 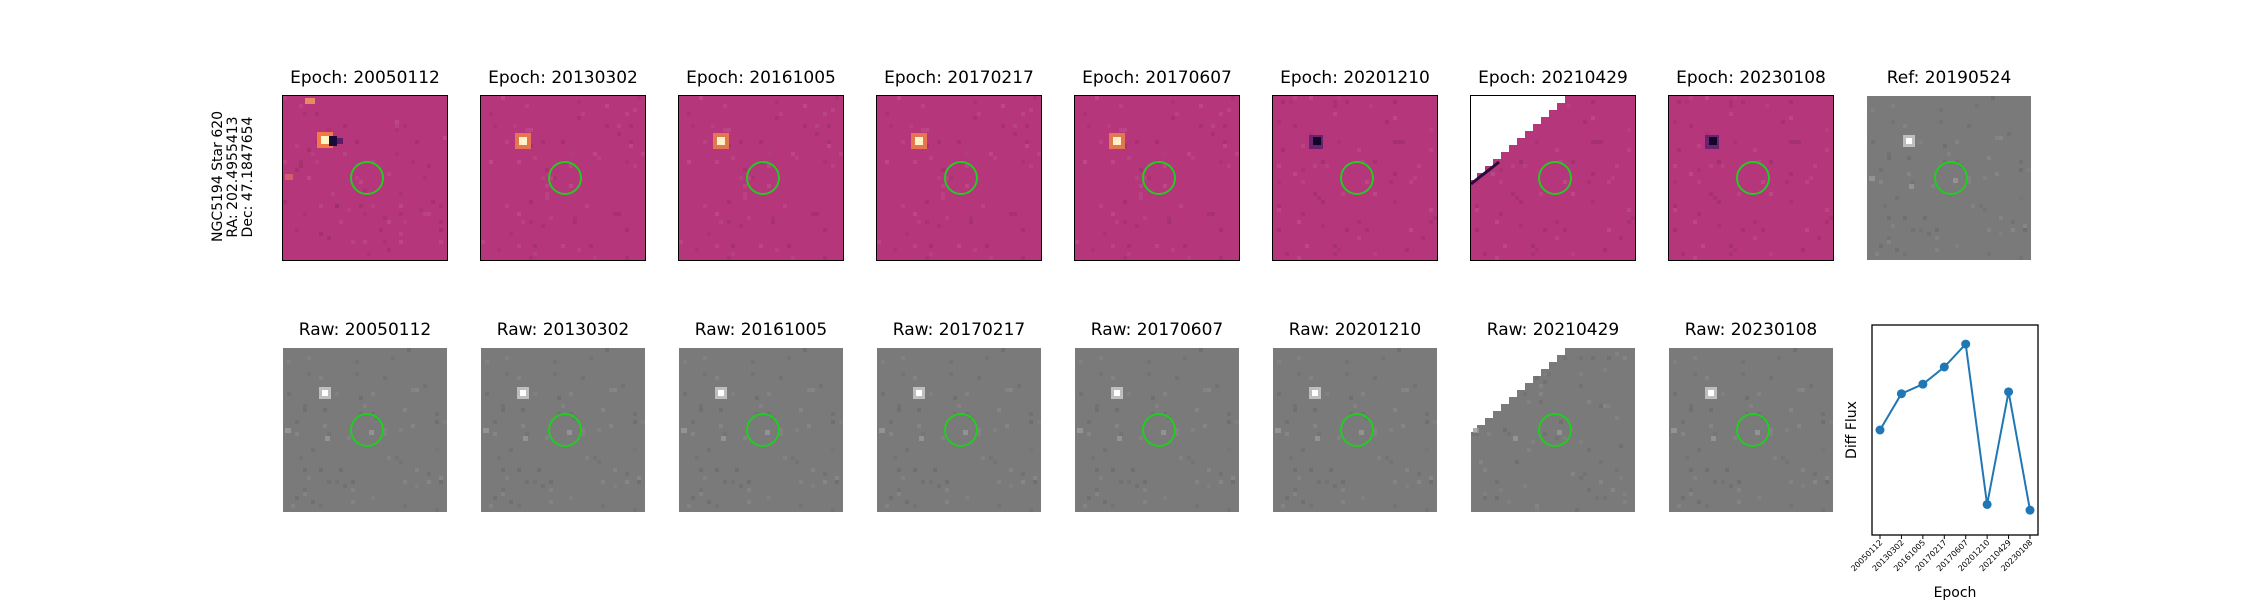 I want to click on target-ra: RA: 202.4955413, so click(x=233, y=177).